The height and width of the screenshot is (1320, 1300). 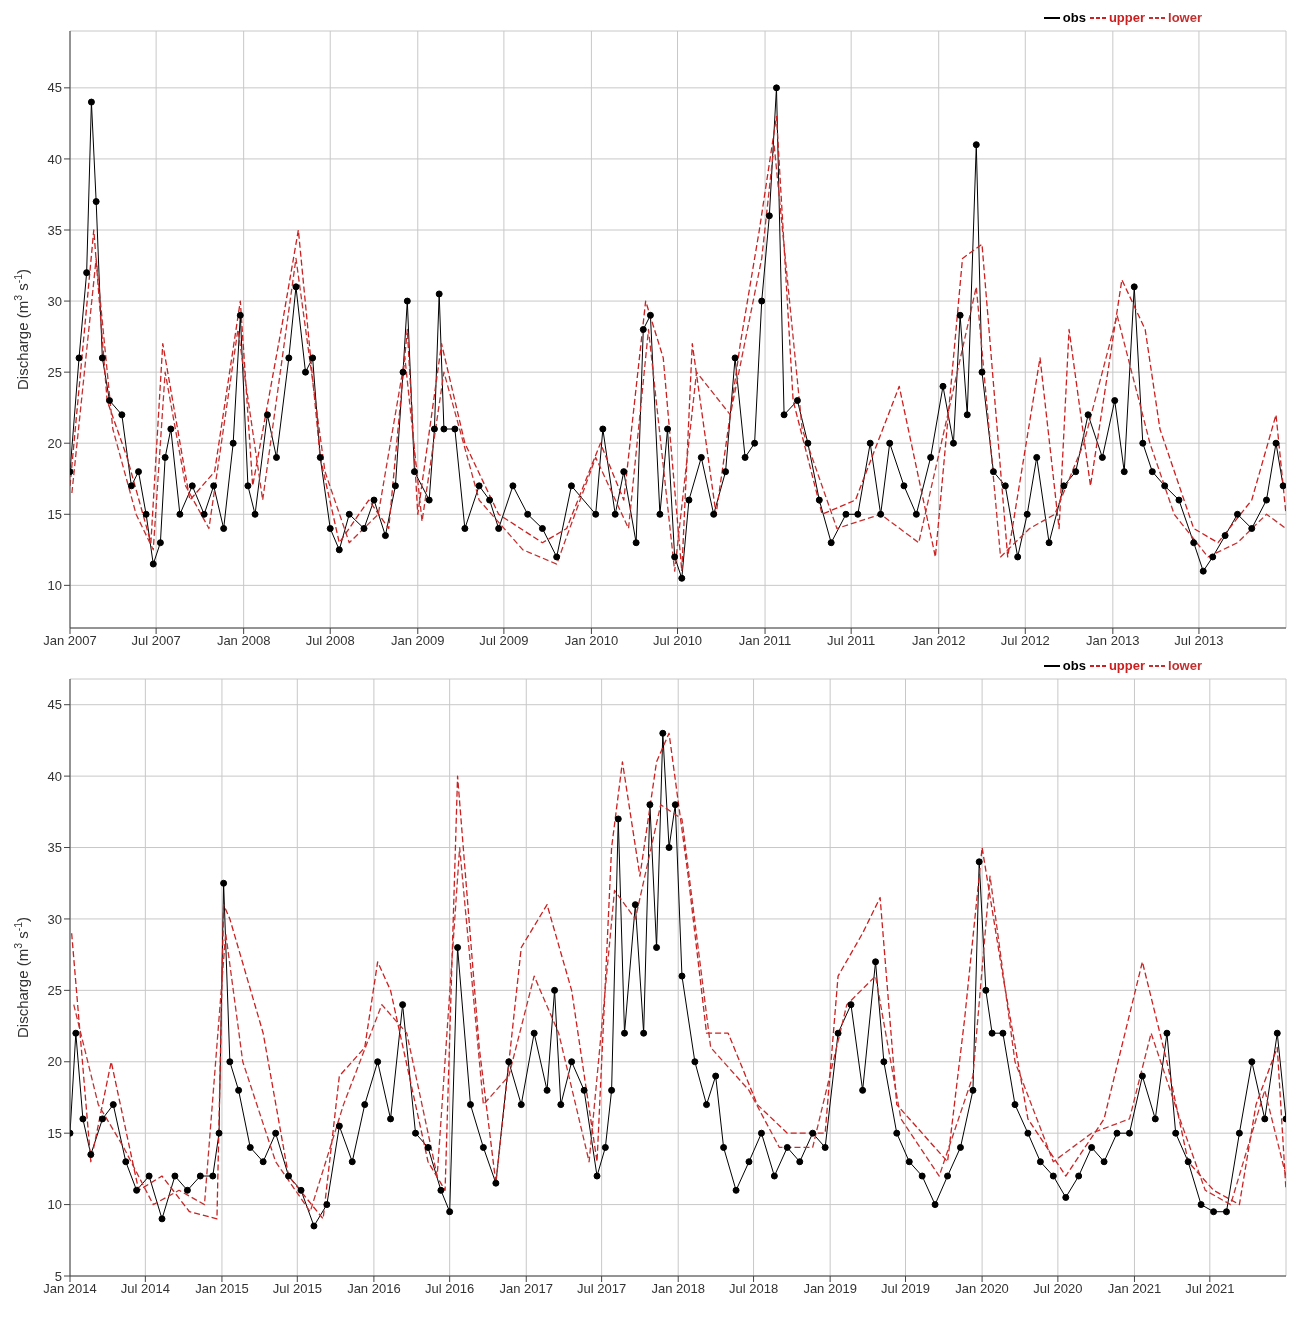 I want to click on x-tick-label: Jan 2019, so click(x=830, y=1289).